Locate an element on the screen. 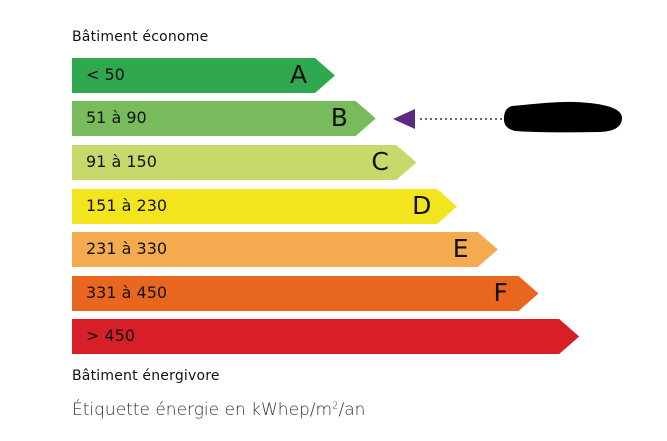 The width and height of the screenshot is (667, 441). class-letter: C is located at coordinates (380, 161).